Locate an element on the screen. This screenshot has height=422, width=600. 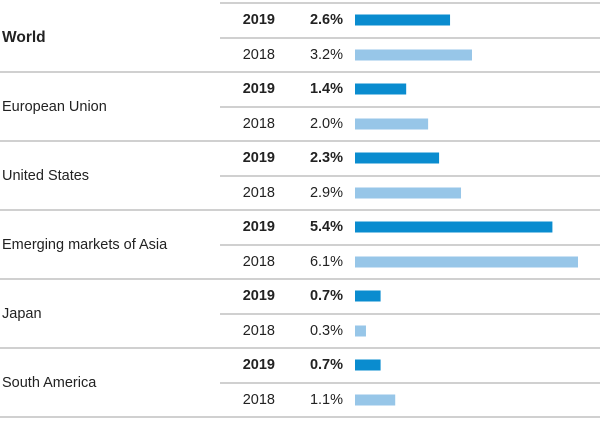
value-label: 0.3% is located at coordinates (326, 331).